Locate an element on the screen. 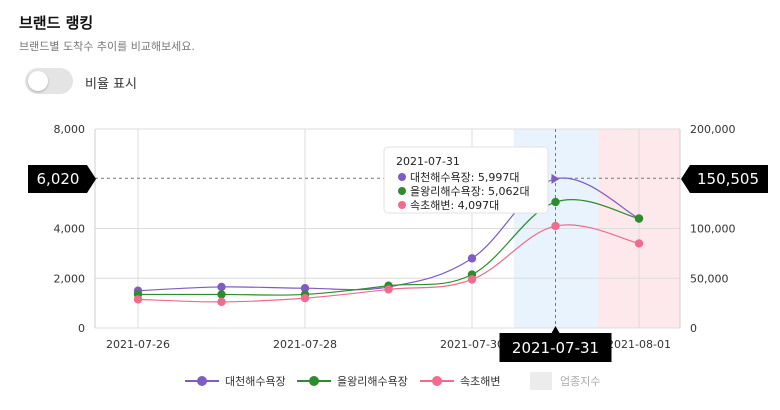  legend-band-swatch is located at coordinates (541, 381).